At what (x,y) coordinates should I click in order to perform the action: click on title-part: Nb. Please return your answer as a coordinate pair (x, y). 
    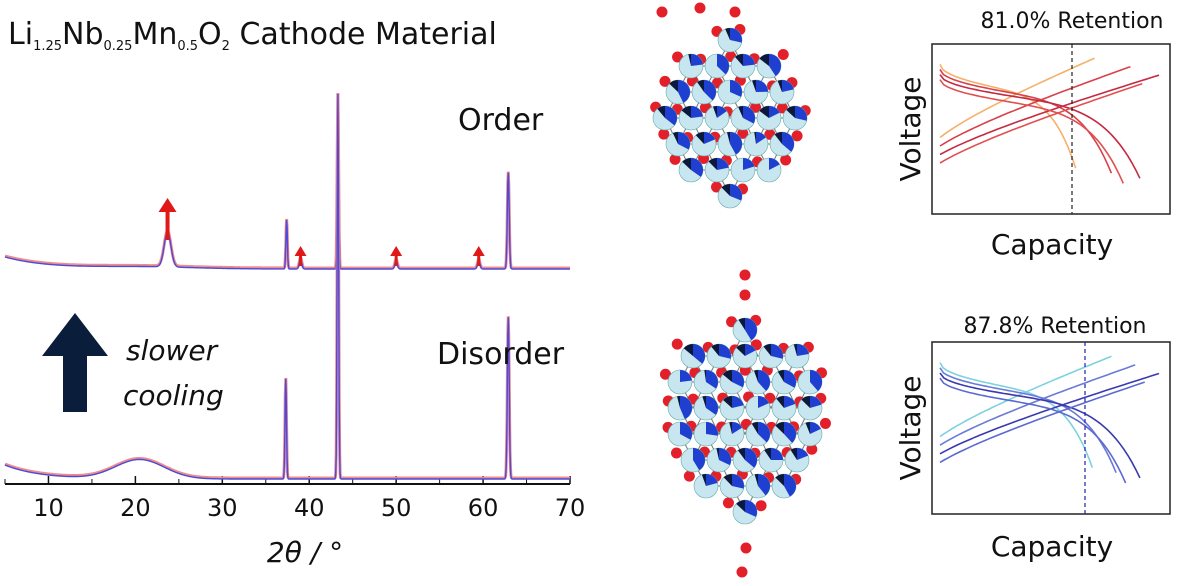
    Looking at the image, I should click on (82, 34).